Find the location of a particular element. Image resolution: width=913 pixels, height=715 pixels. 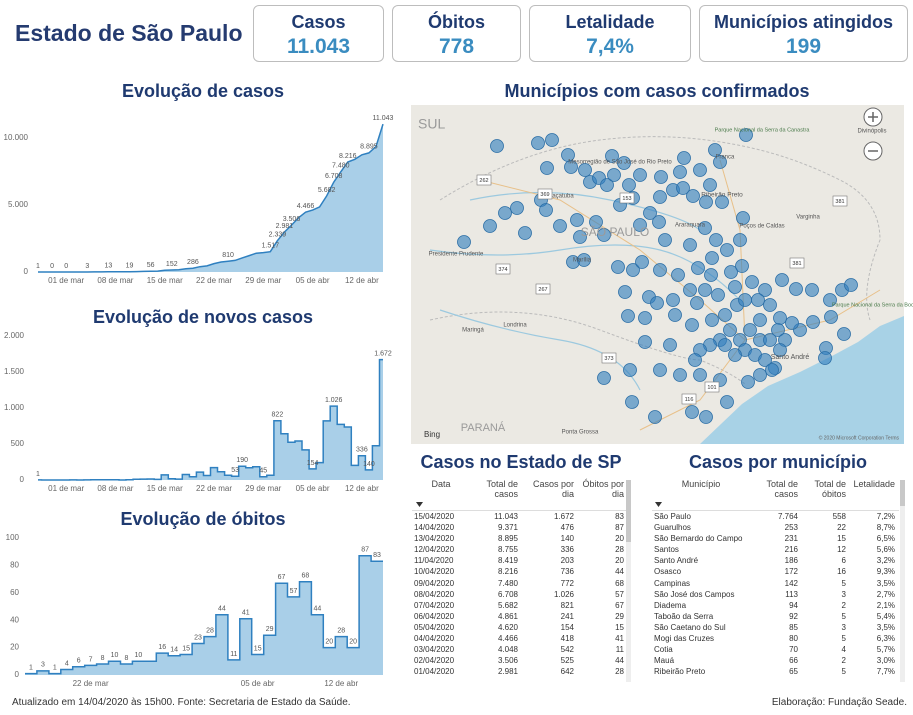

table-cell: 57 is located at coordinates (619, 594).